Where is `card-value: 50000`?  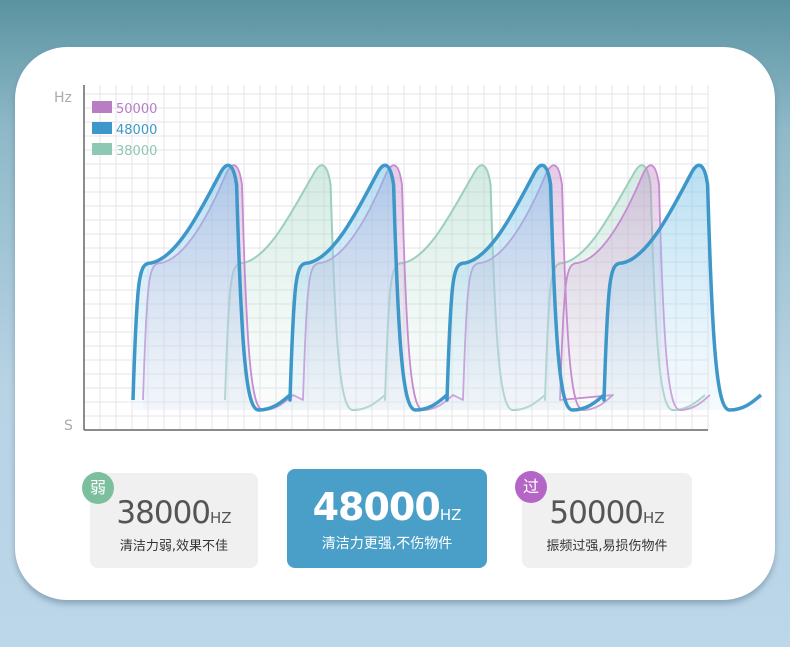 card-value: 50000 is located at coordinates (596, 513).